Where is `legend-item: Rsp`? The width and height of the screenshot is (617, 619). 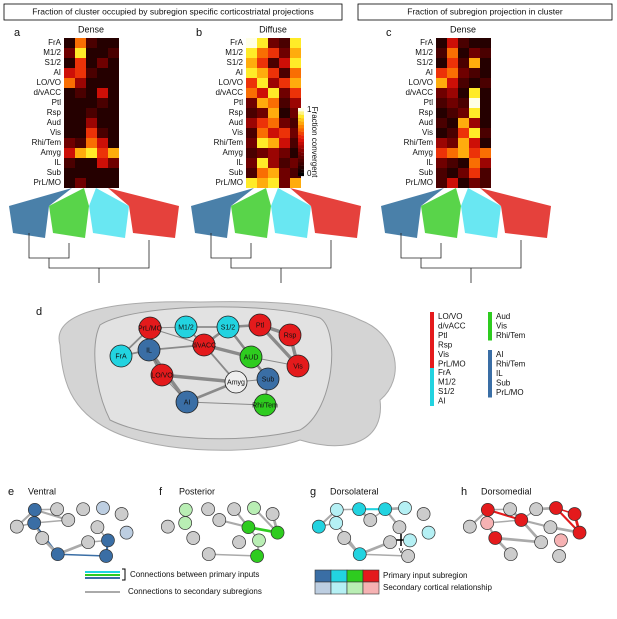
legend-item: Rsp is located at coordinates (445, 345).